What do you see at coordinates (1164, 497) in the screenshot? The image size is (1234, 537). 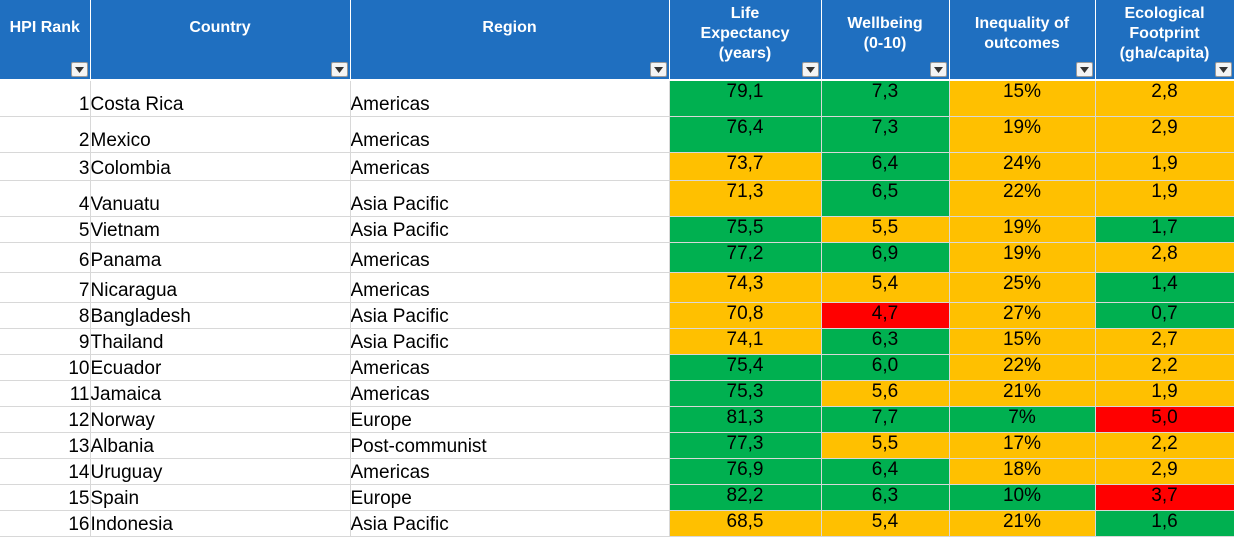 I see `ecological-footprint-cell: 3,7` at bounding box center [1164, 497].